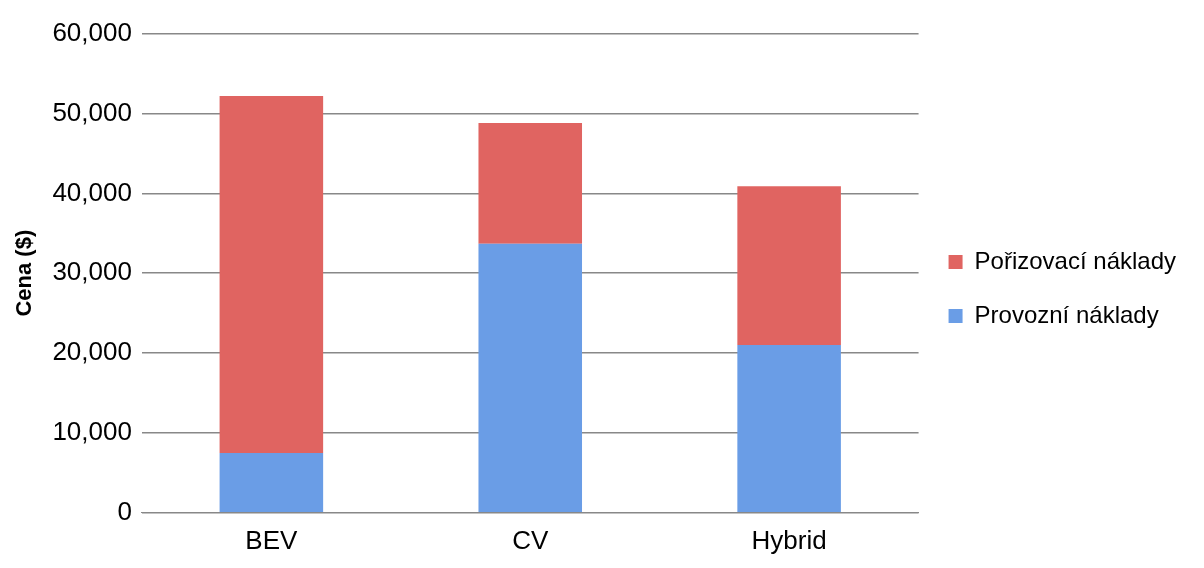  What do you see at coordinates (272, 539) in the screenshot?
I see `x-tick-label: BEV` at bounding box center [272, 539].